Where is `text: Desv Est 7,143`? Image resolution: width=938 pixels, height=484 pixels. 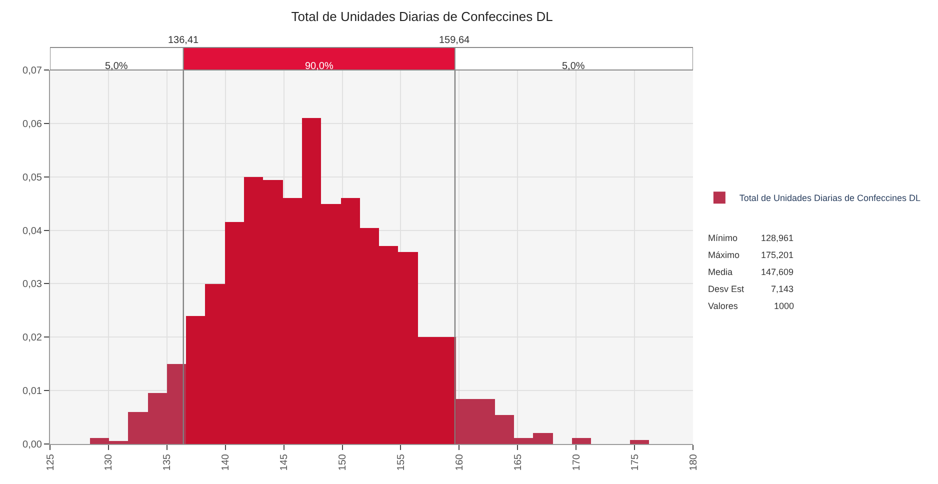
text: Desv Est 7,143 is located at coordinates (751, 289).